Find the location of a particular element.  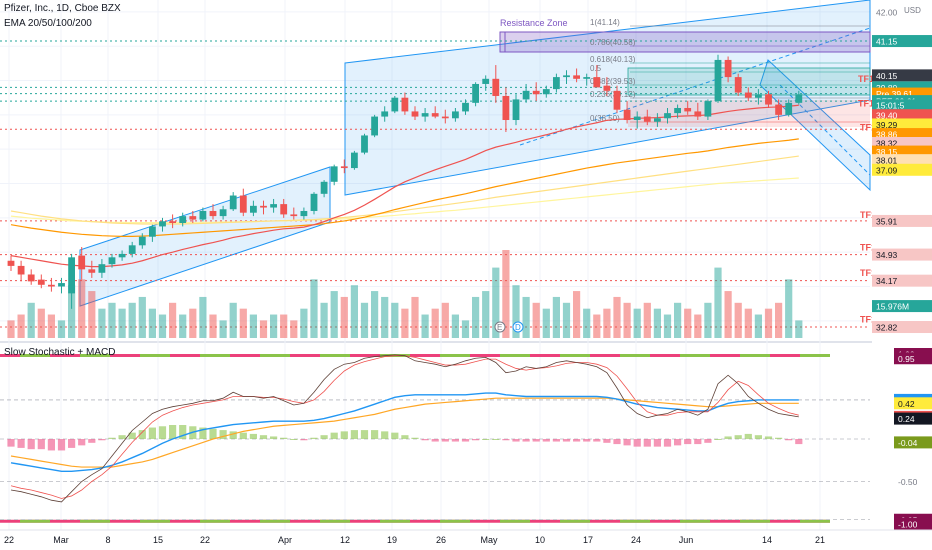

stoch-oversold-band is located at coordinates (415, 521).